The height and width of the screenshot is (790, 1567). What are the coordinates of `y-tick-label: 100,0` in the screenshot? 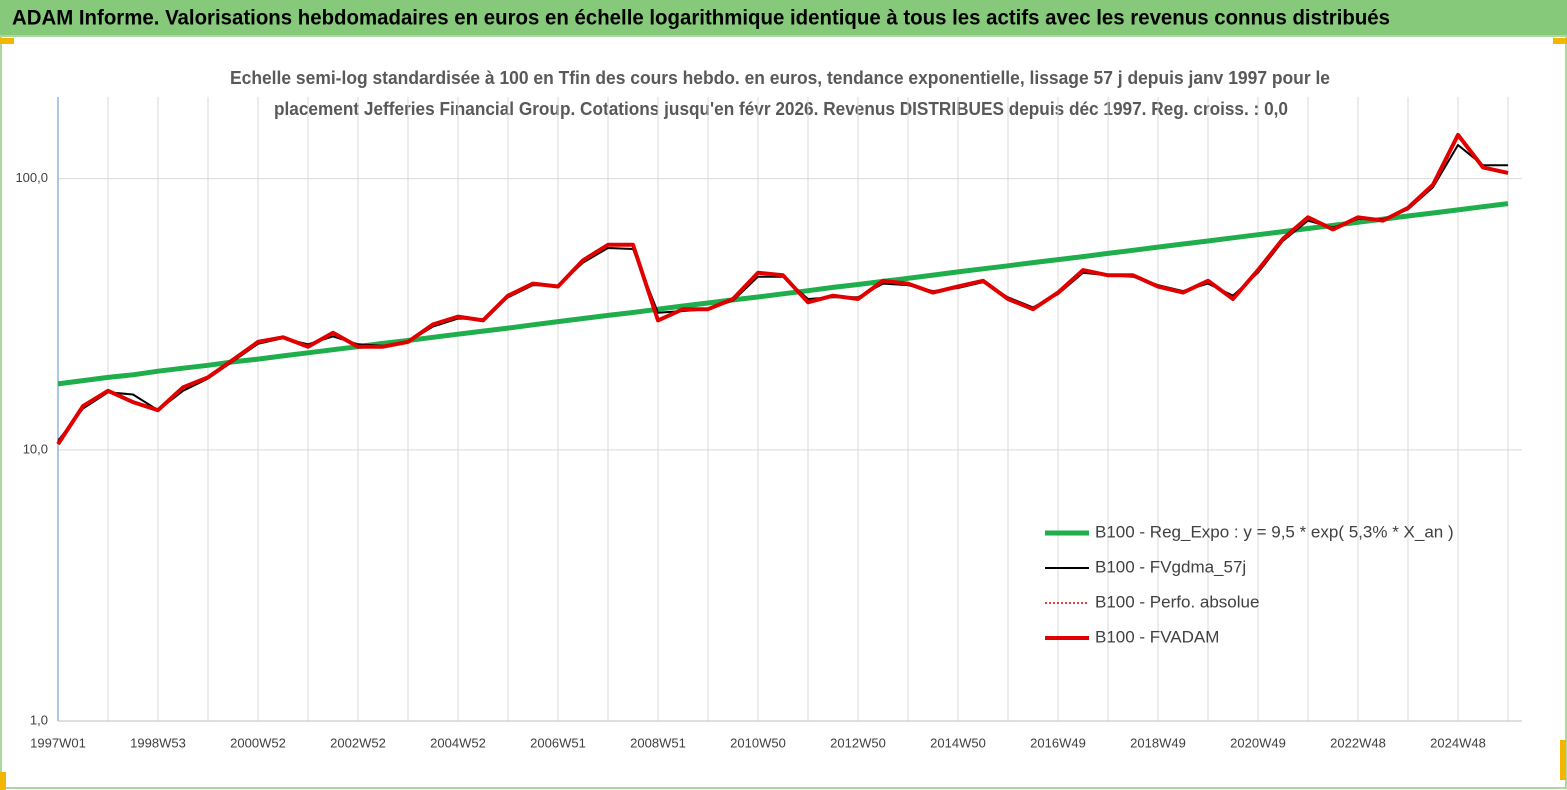 It's located at (31, 177).